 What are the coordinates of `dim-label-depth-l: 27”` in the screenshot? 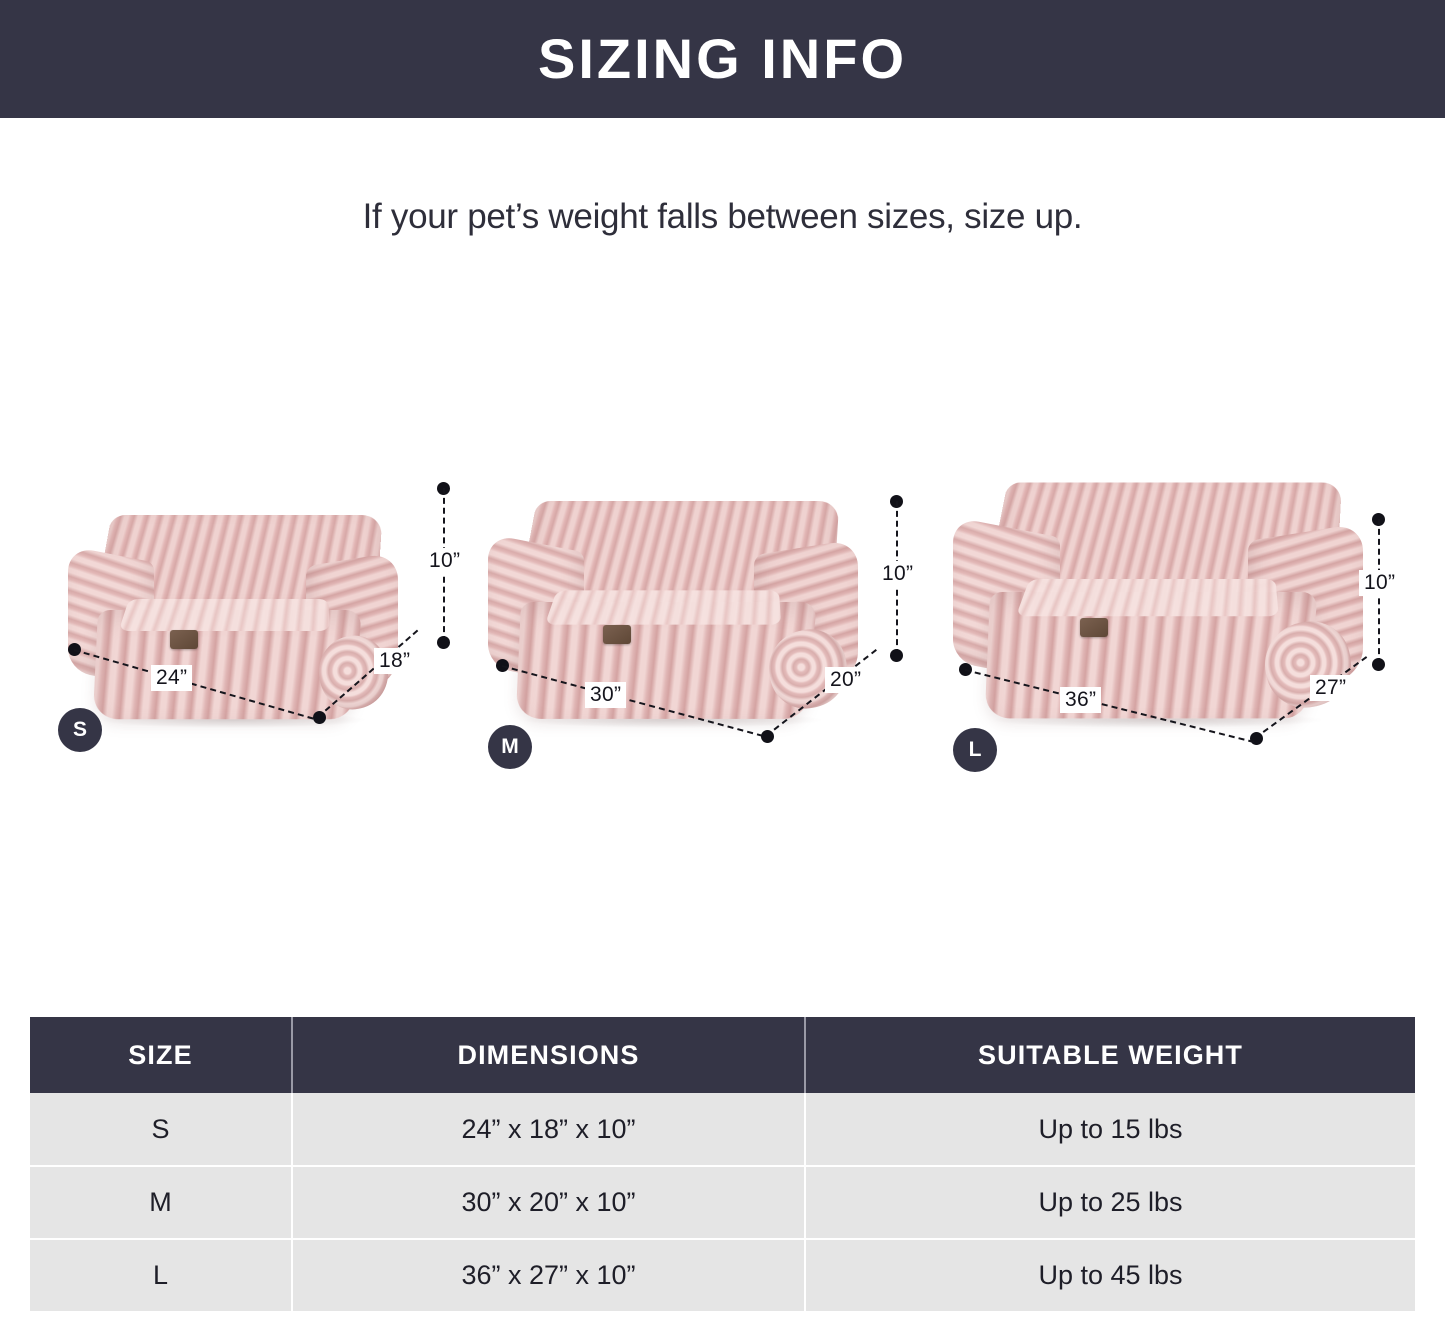 It's located at (1331, 688).